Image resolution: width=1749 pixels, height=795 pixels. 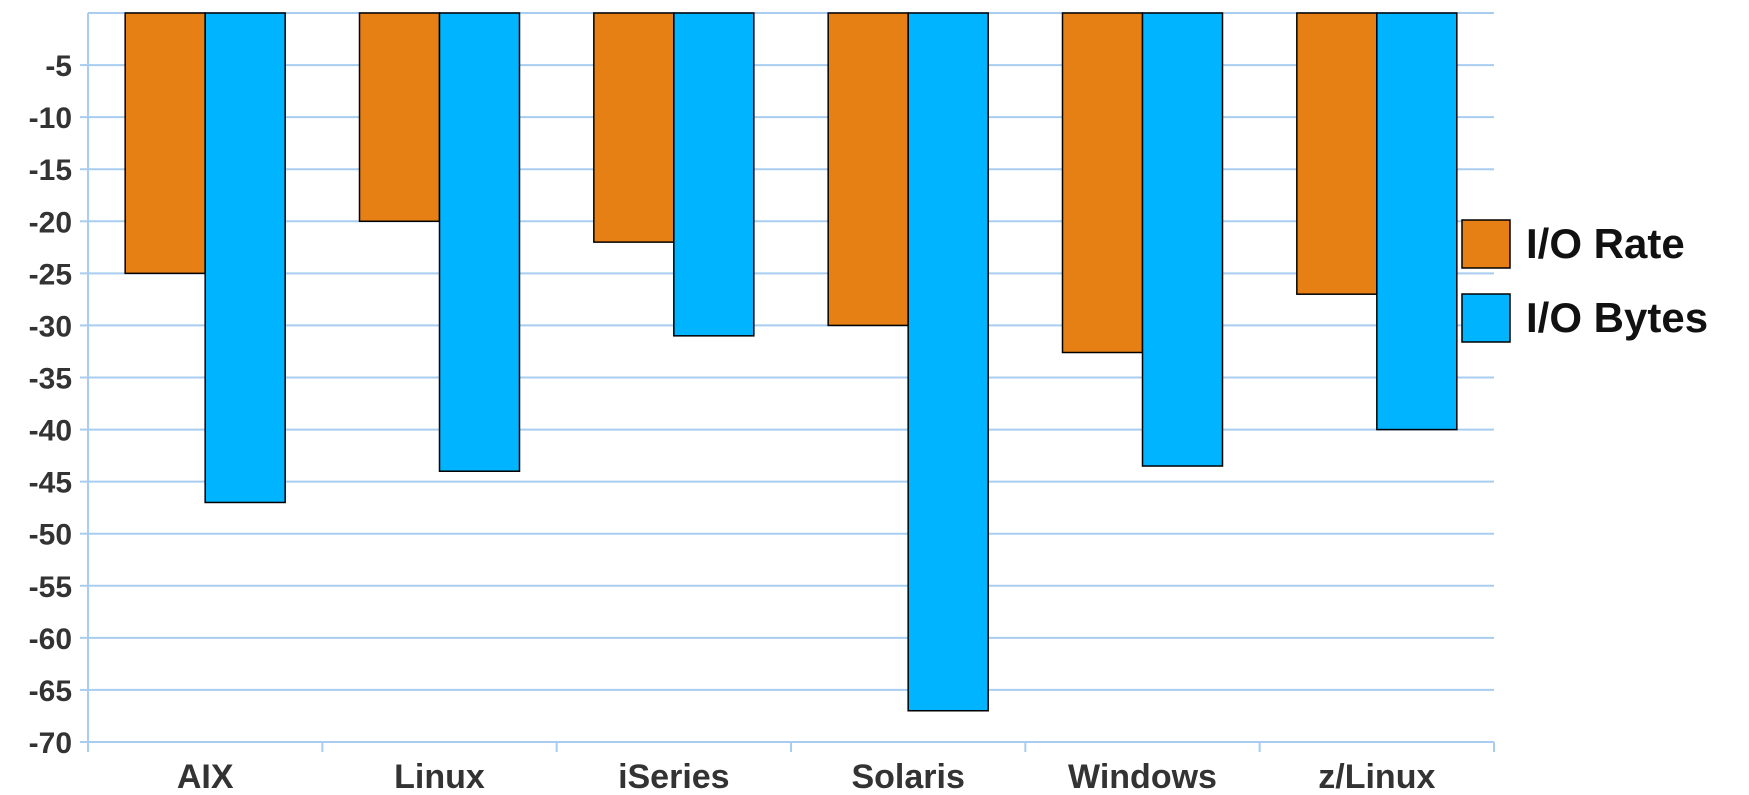 I want to click on legend: I/O Rate I/O Bytes, so click(x=1584, y=281).